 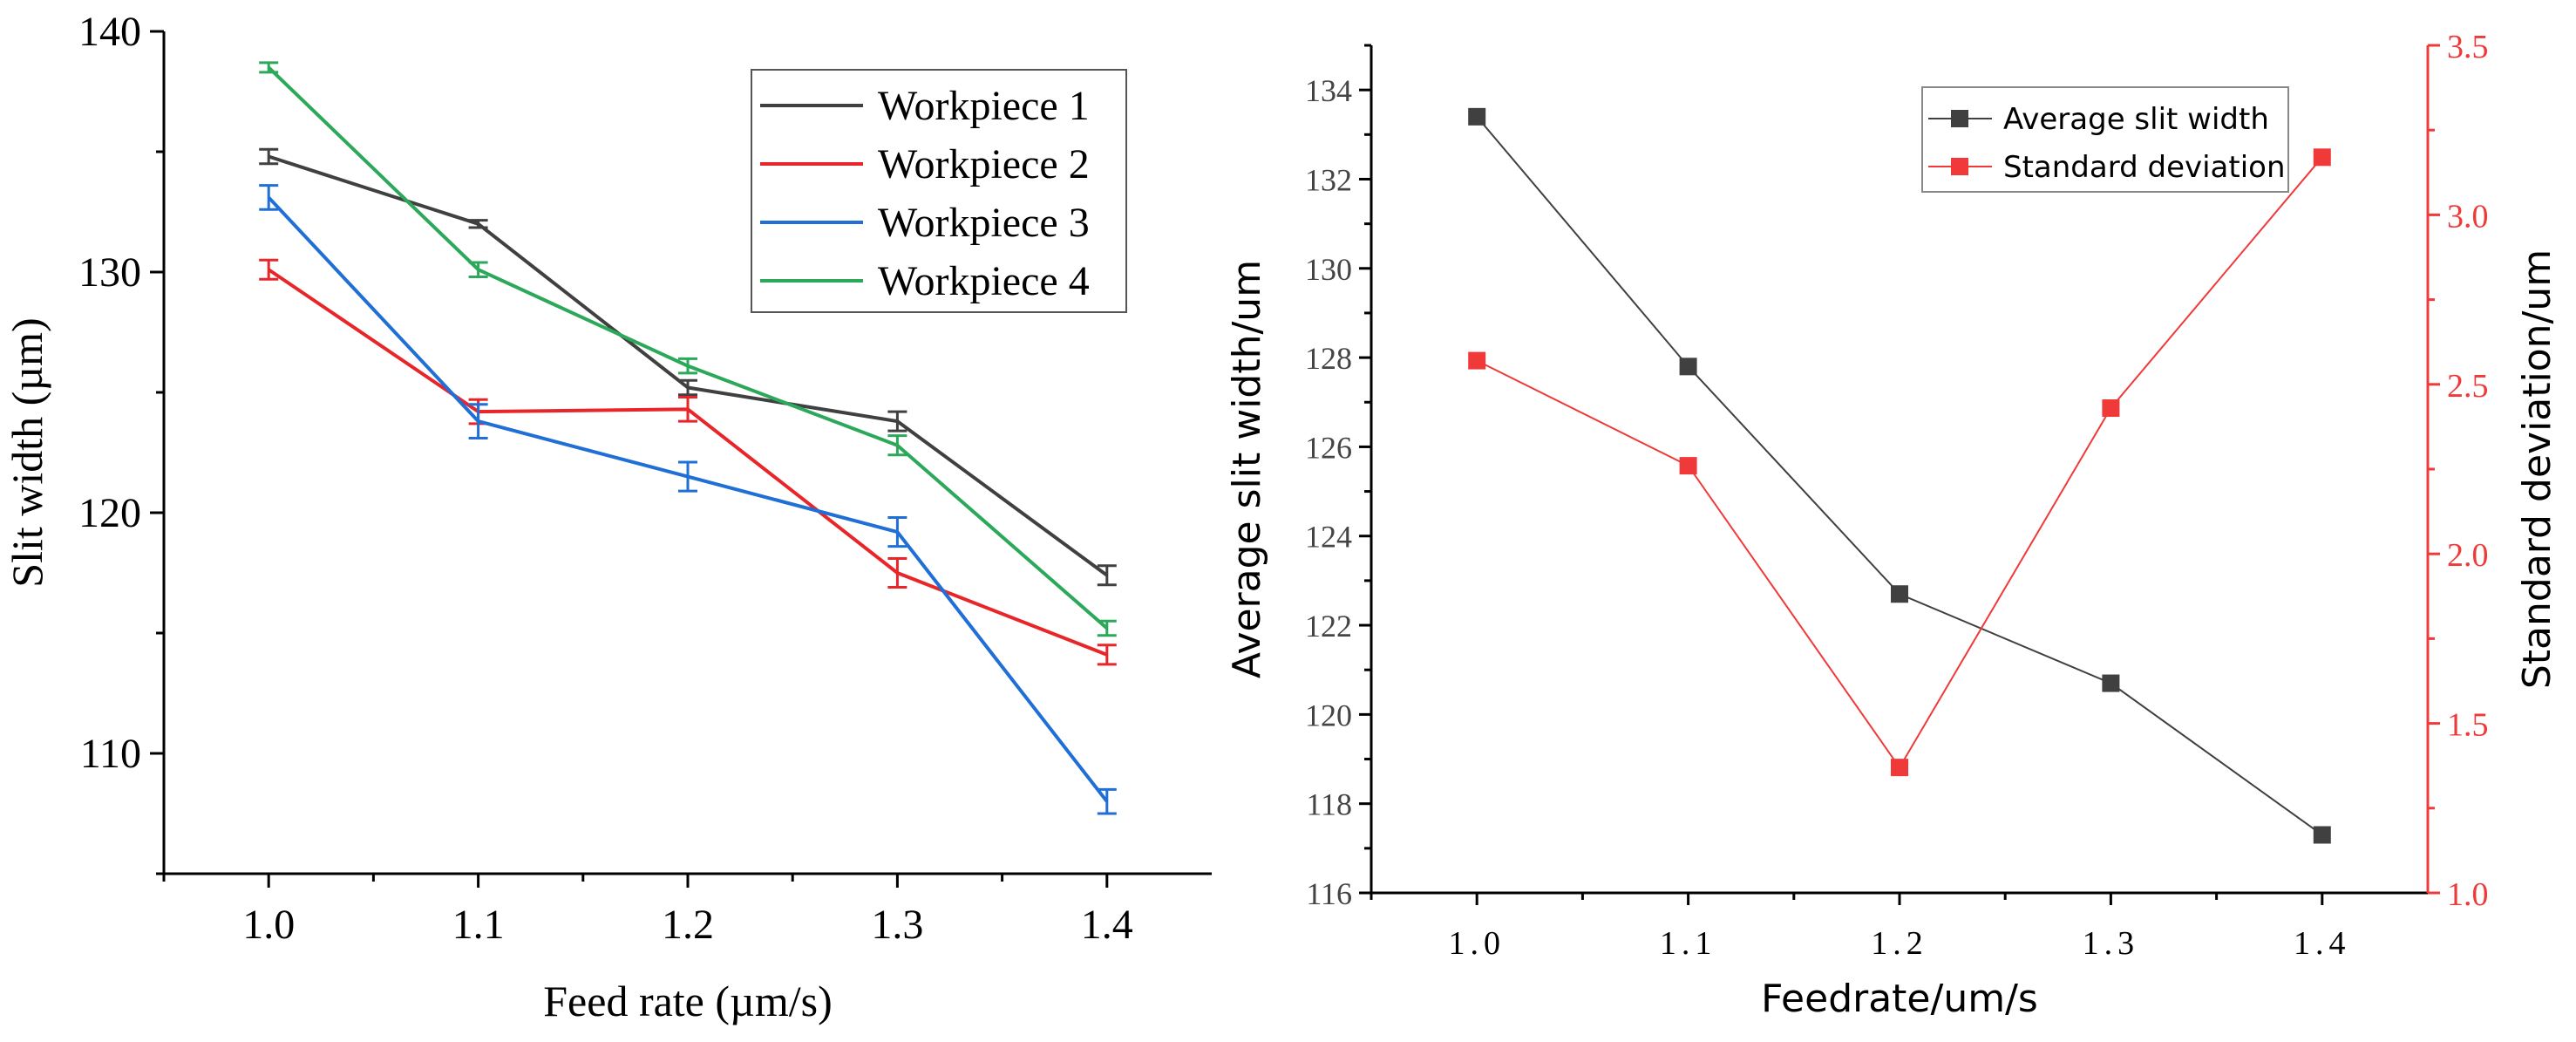 I want to click on y-tick-label: 122, so click(x=1328, y=626).